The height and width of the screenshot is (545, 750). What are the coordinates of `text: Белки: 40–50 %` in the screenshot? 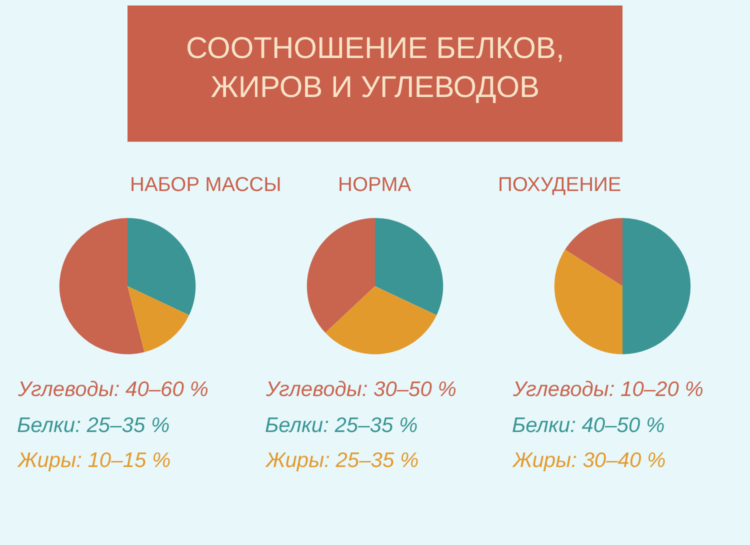 It's located at (588, 425).